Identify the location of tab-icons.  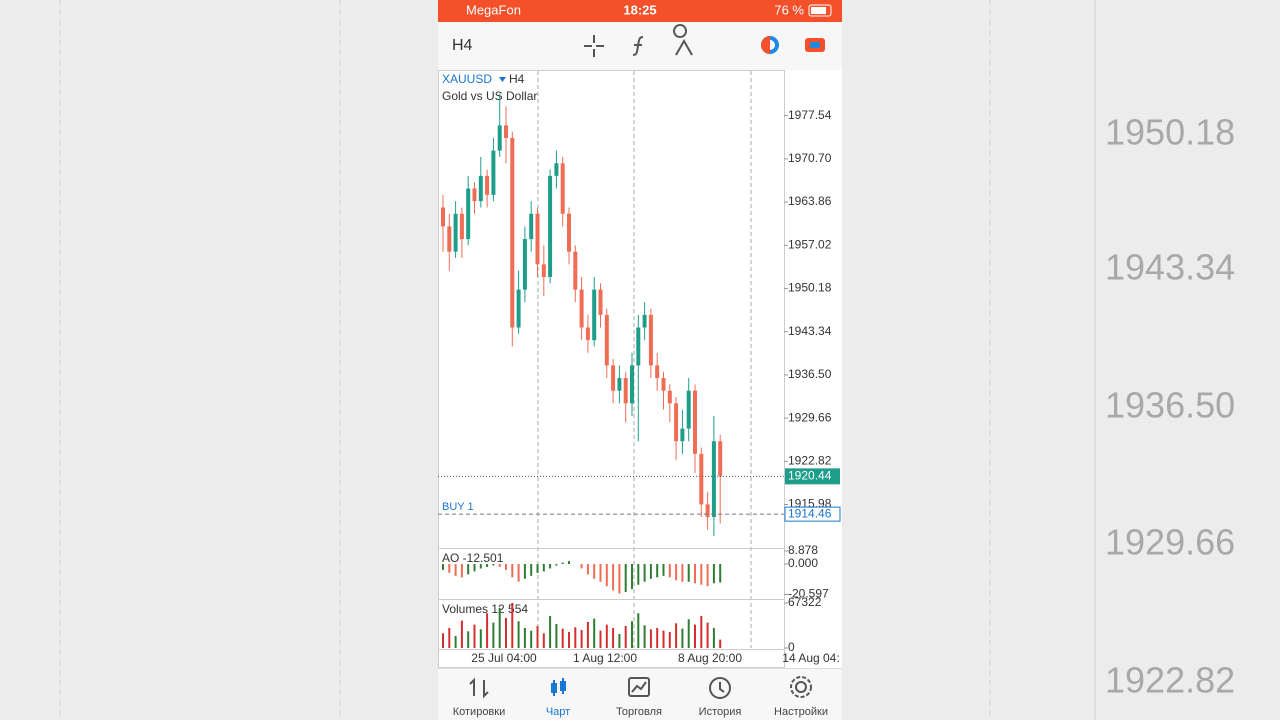
(640, 687).